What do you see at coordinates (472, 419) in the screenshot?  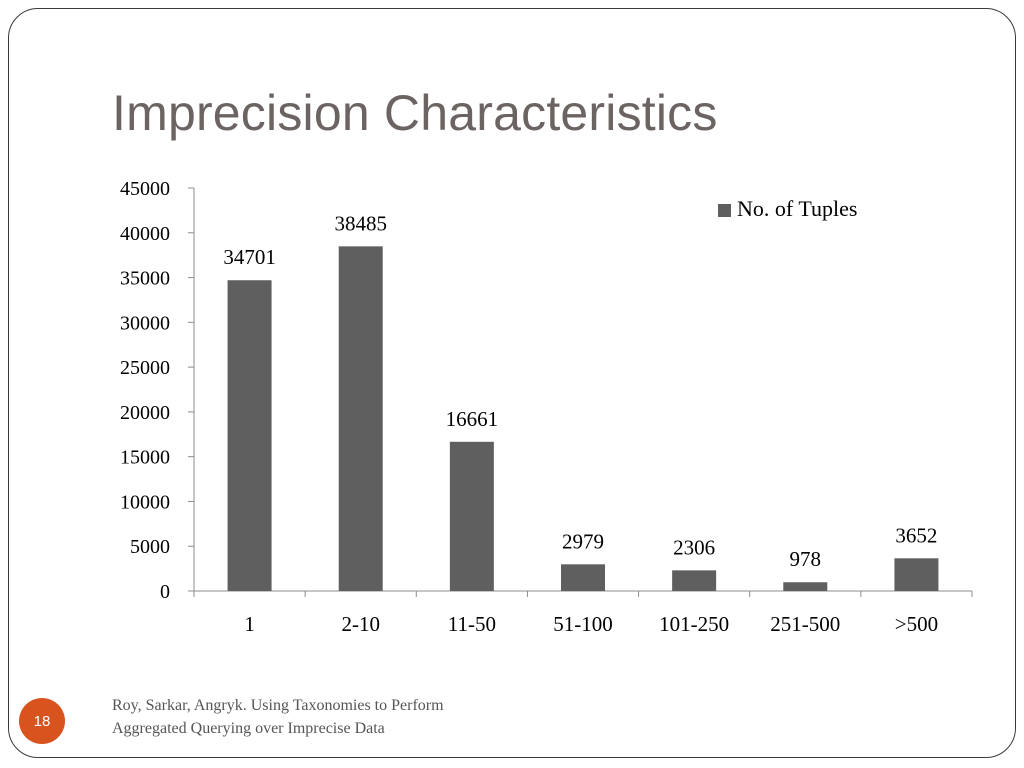 I see `data-label: 16661` at bounding box center [472, 419].